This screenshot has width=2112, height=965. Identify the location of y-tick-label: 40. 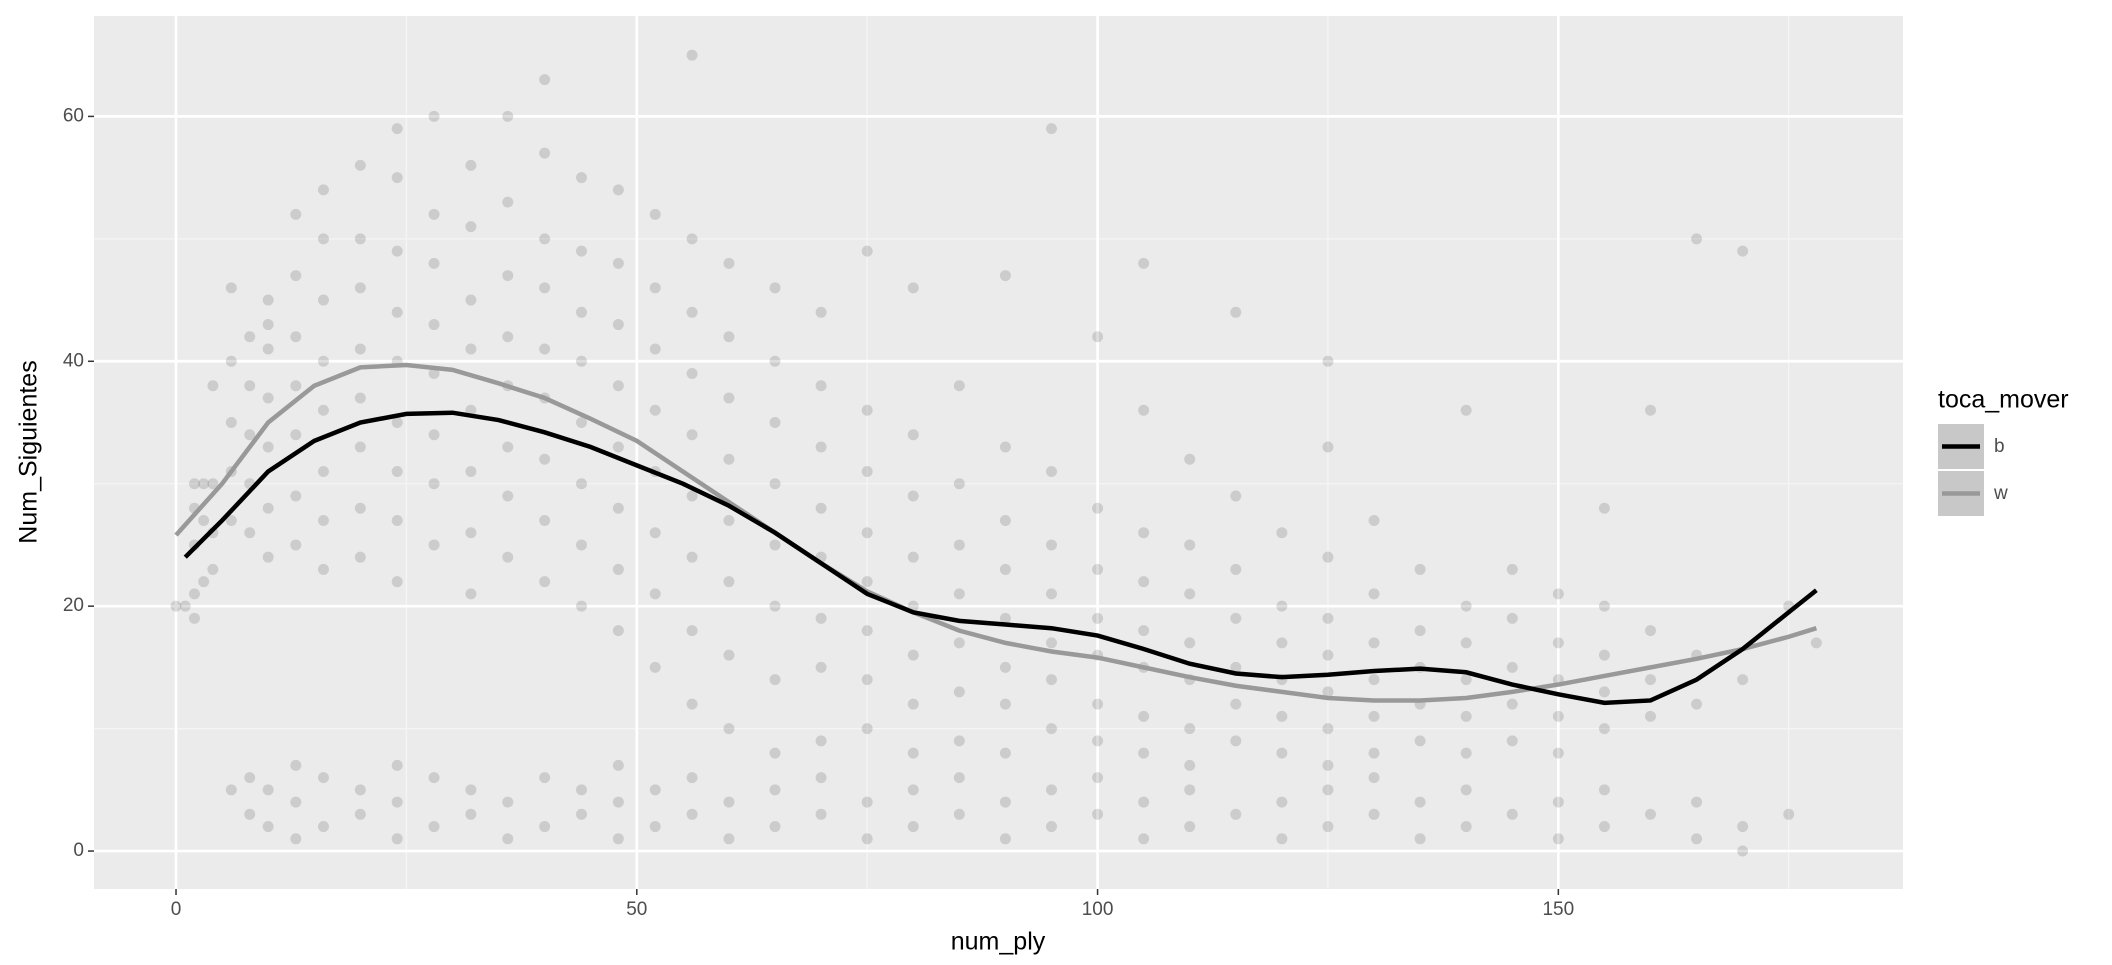
(73, 360).